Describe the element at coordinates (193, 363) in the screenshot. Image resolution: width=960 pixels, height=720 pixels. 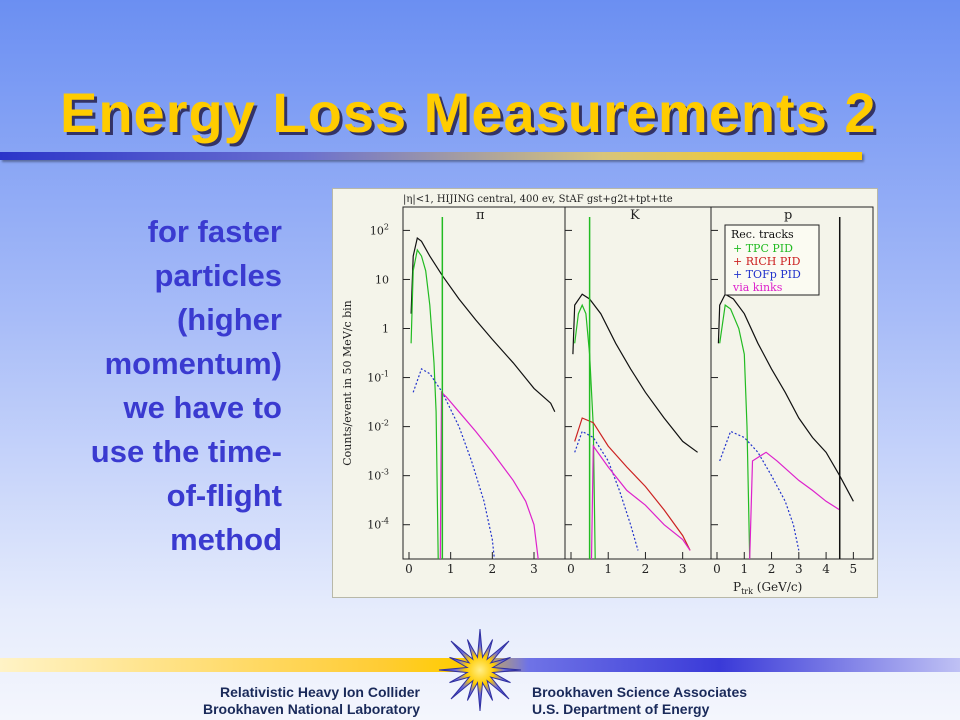
I see `body-line: momentum)` at that location.